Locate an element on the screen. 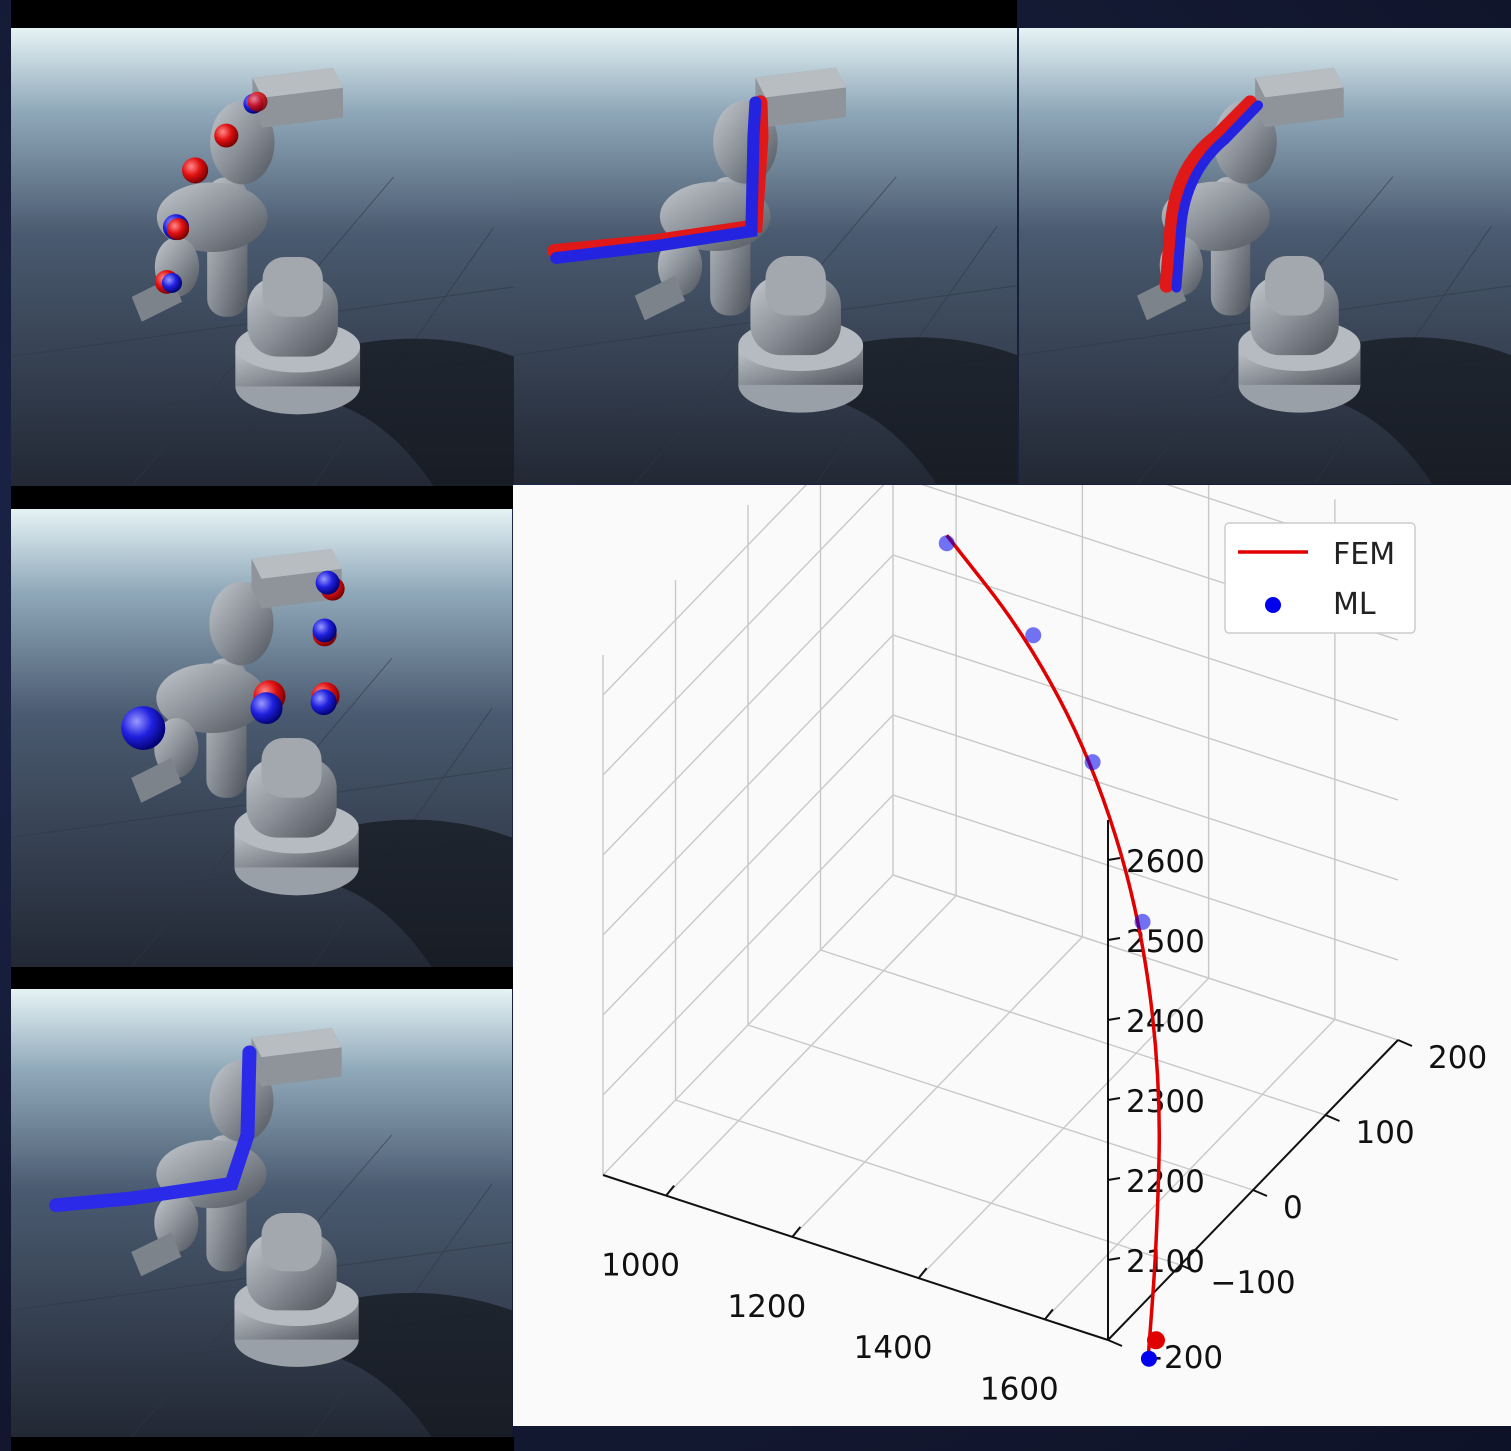  z-tick-label: 2100 is located at coordinates (1165, 1262).